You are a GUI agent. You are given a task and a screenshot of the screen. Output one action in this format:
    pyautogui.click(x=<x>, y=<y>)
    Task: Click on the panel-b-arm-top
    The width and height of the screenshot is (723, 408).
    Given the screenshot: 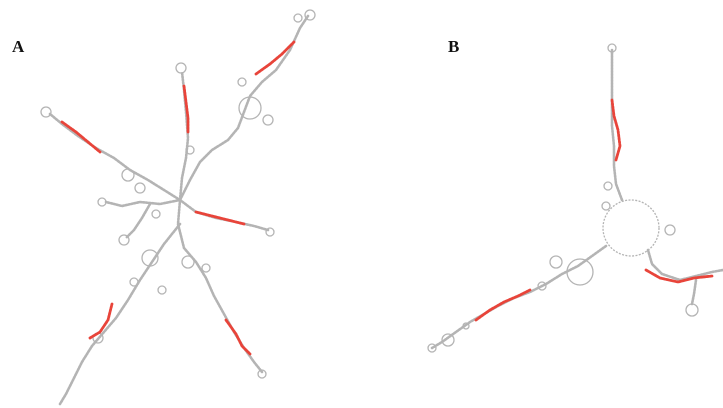 What is the action you would take?
    pyautogui.click(x=617, y=125)
    